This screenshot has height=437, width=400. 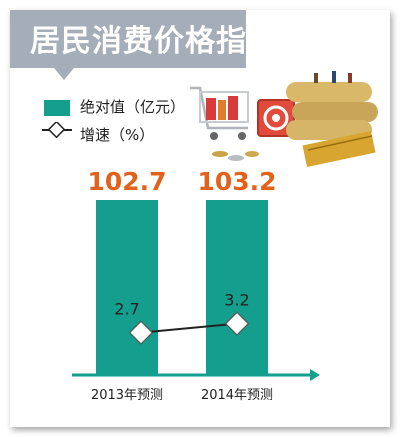 What do you see at coordinates (284, 119) in the screenshot?
I see `shopping-illustration` at bounding box center [284, 119].